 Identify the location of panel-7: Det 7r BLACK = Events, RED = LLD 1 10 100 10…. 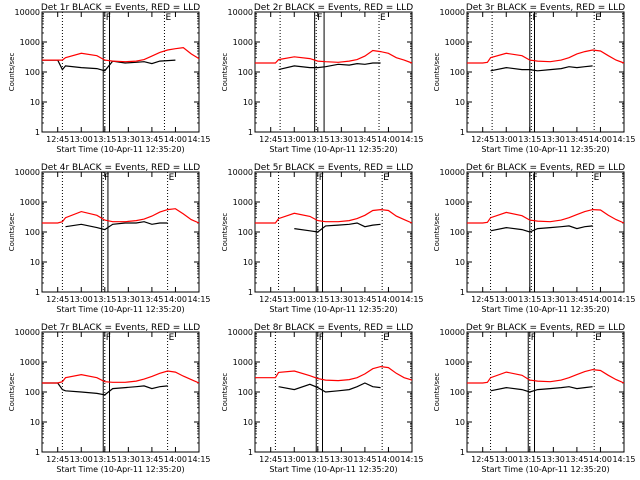
(109, 398).